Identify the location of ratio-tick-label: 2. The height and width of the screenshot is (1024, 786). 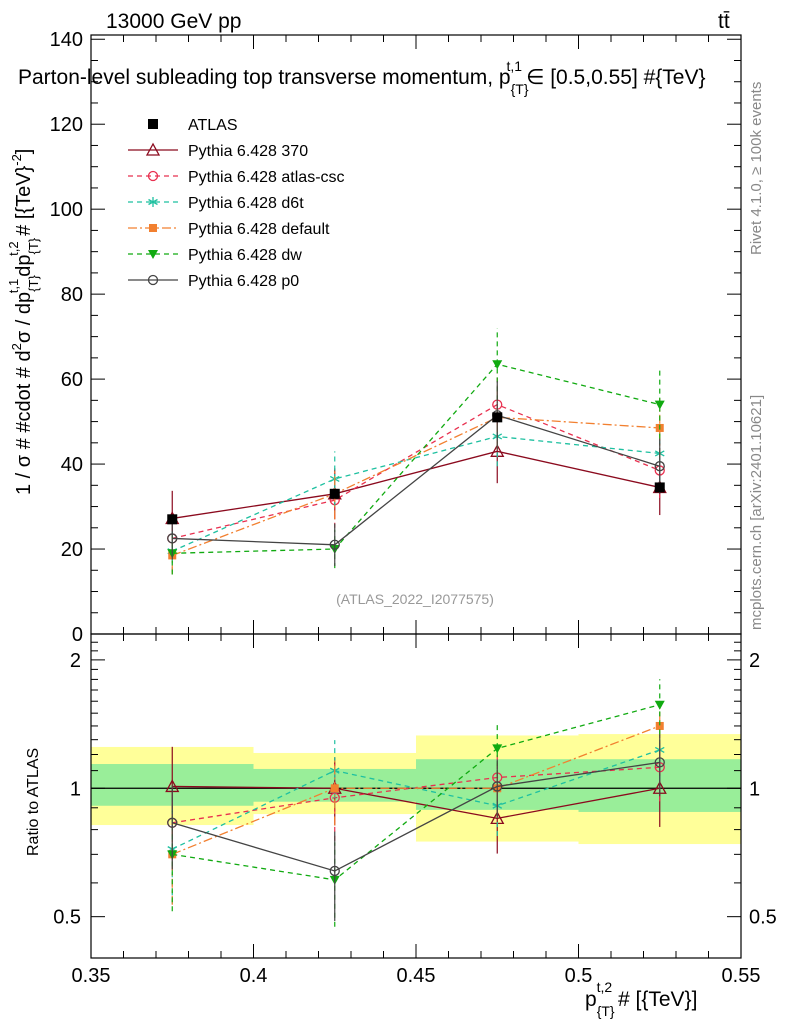
(75, 661).